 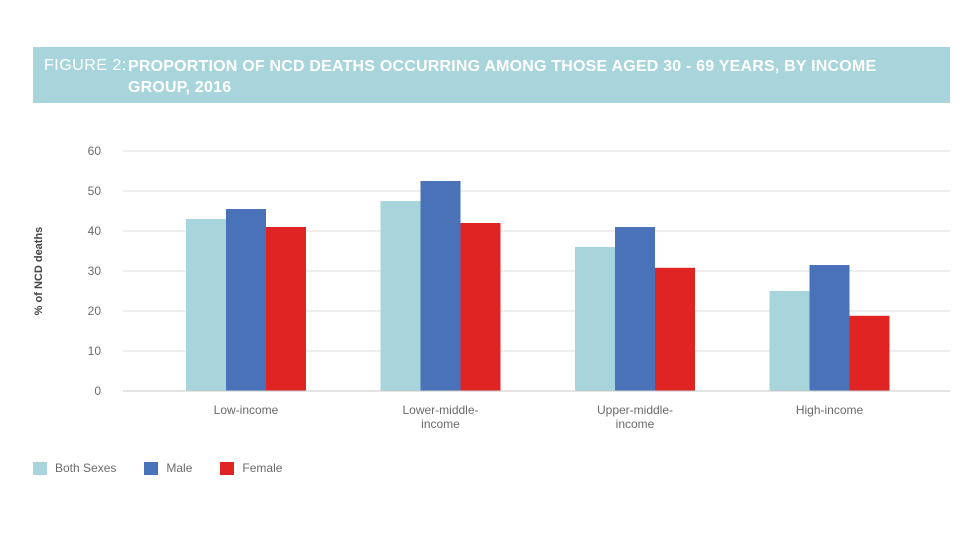 What do you see at coordinates (179, 468) in the screenshot?
I see `legend-label: Male` at bounding box center [179, 468].